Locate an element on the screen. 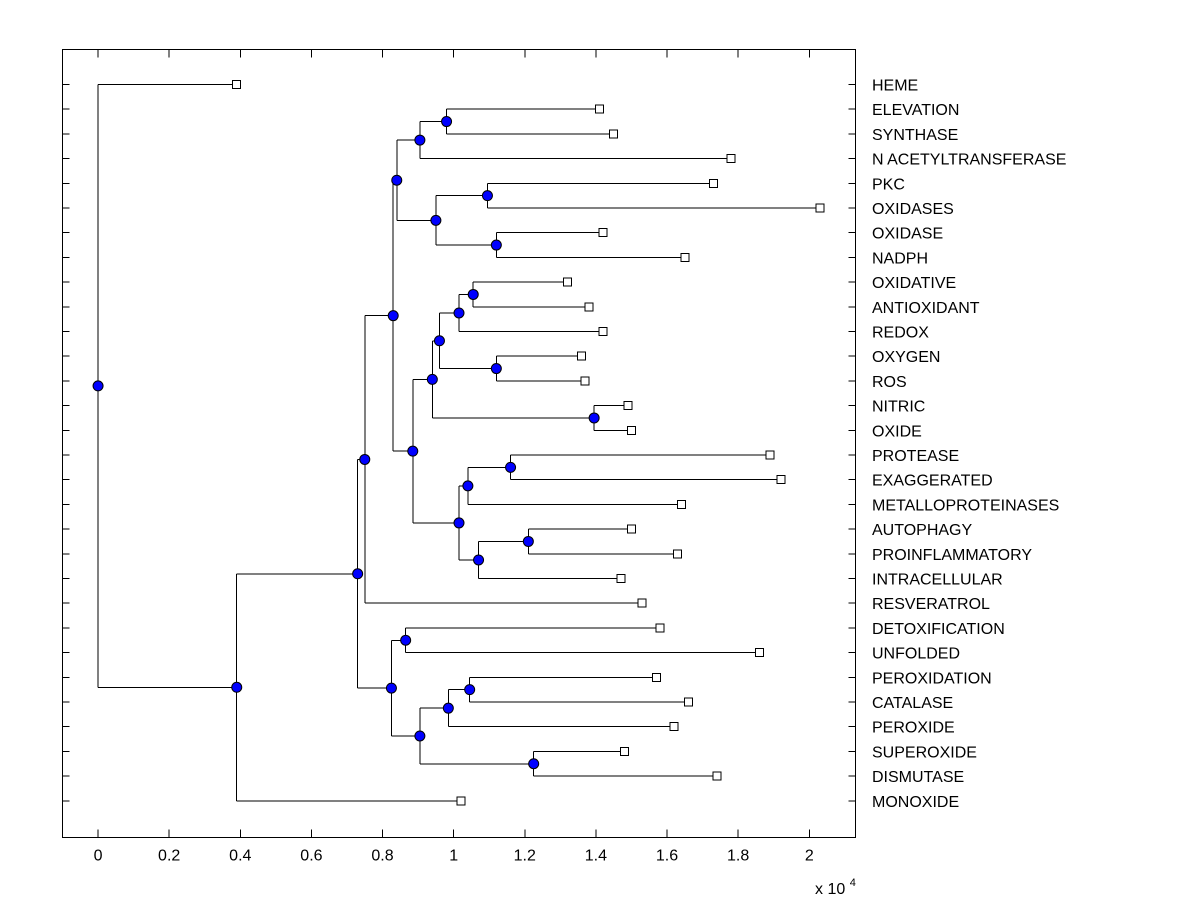 Image resolution: width=1200 pixels, height=900 pixels. x-tick-label: 2 is located at coordinates (809, 856).